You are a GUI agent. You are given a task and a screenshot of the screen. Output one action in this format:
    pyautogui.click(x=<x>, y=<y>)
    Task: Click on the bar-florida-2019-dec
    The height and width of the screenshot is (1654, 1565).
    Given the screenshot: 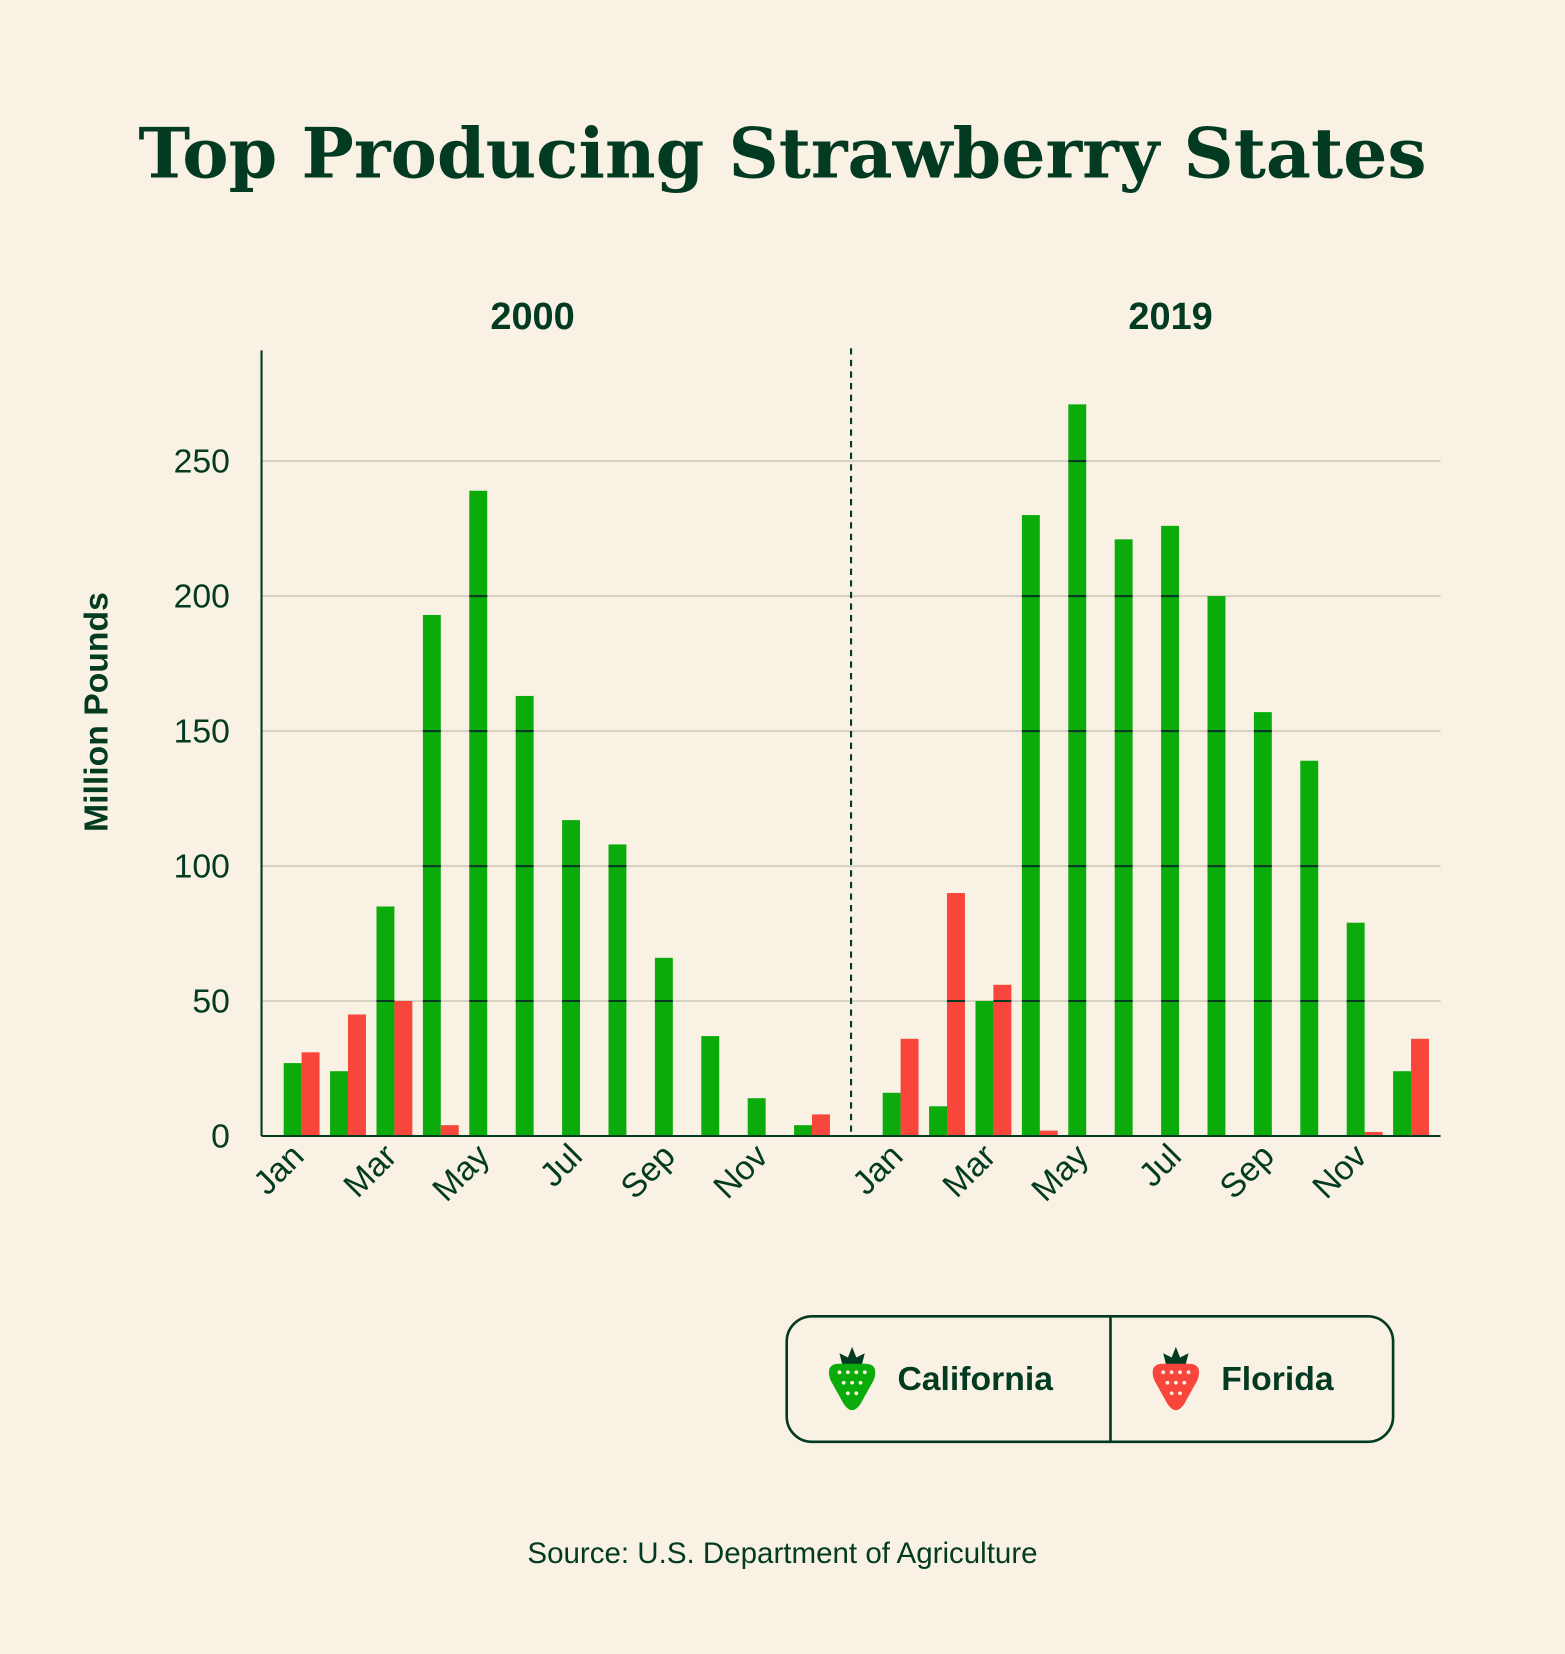 What is the action you would take?
    pyautogui.click(x=1420, y=1087)
    